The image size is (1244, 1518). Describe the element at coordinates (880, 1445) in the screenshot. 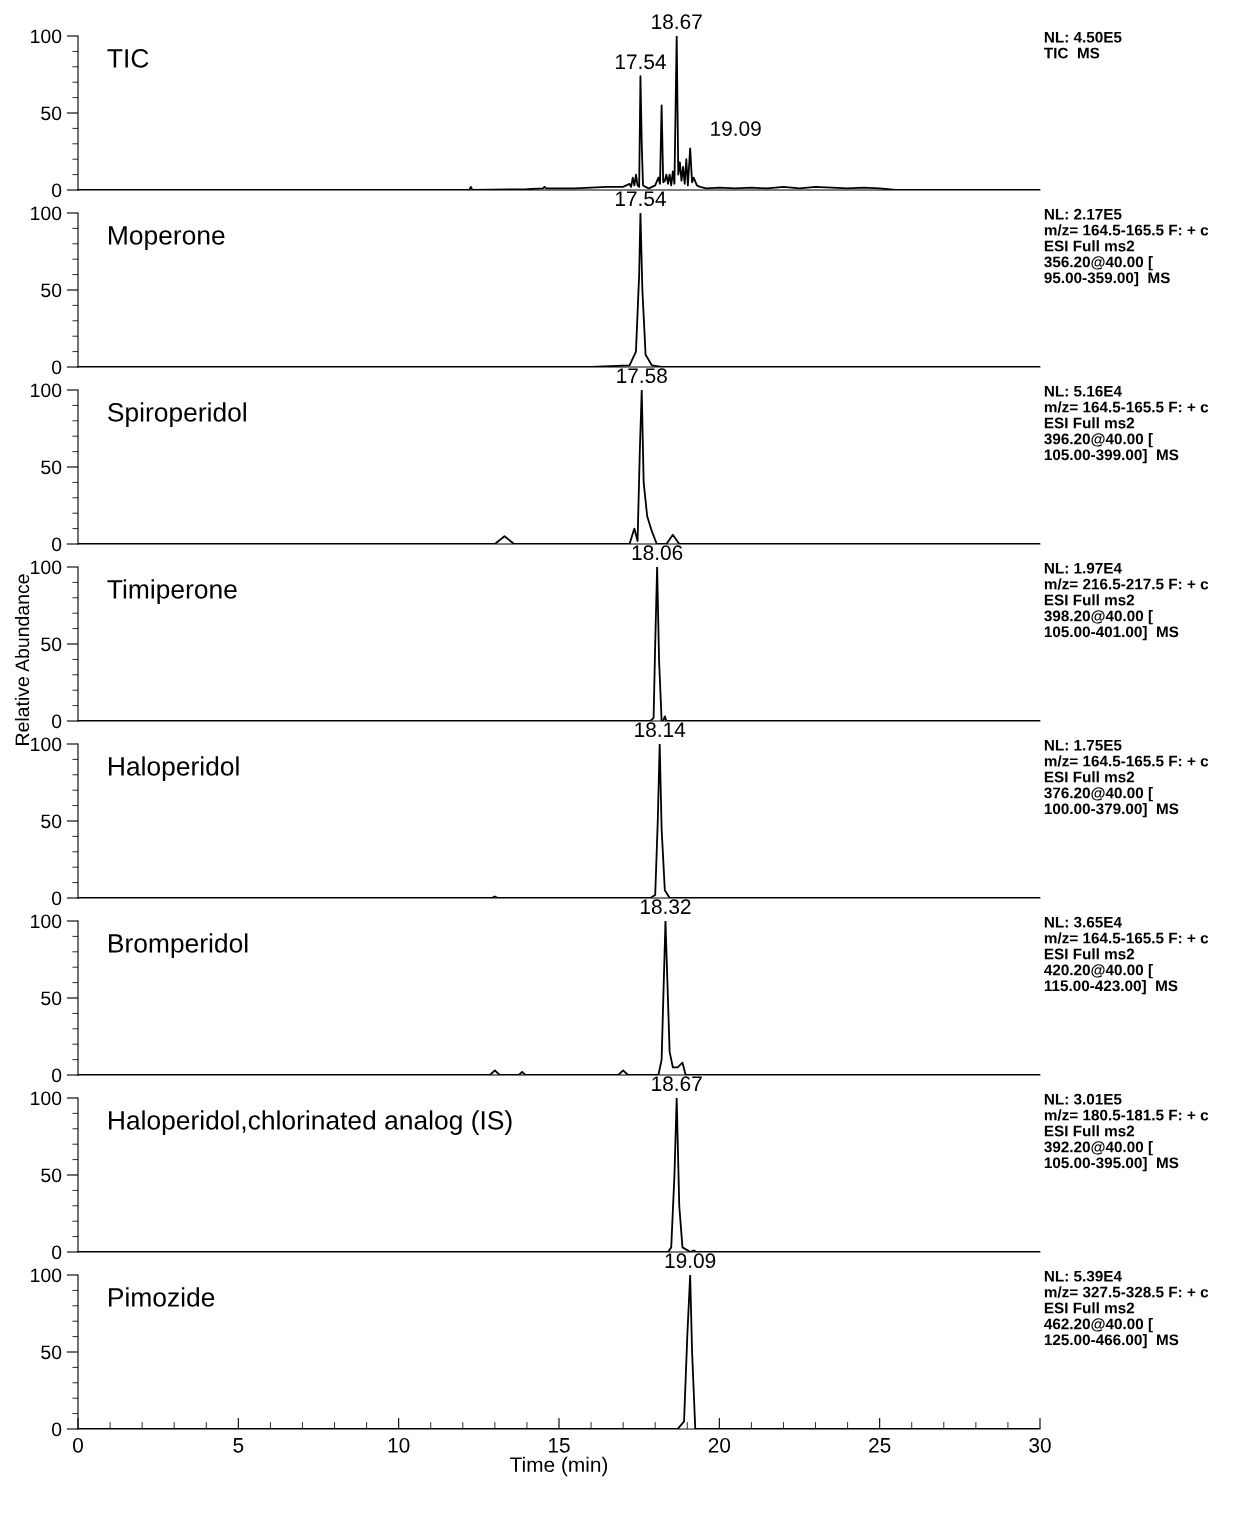

I see `x-tick-label: 25` at that location.